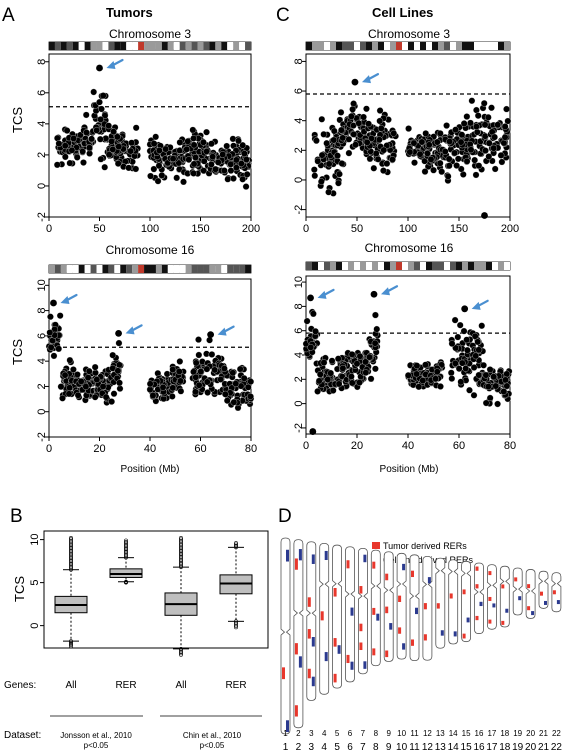  What do you see at coordinates (408, 446) in the screenshot?
I see `x-tick-label: 40` at bounding box center [408, 446].